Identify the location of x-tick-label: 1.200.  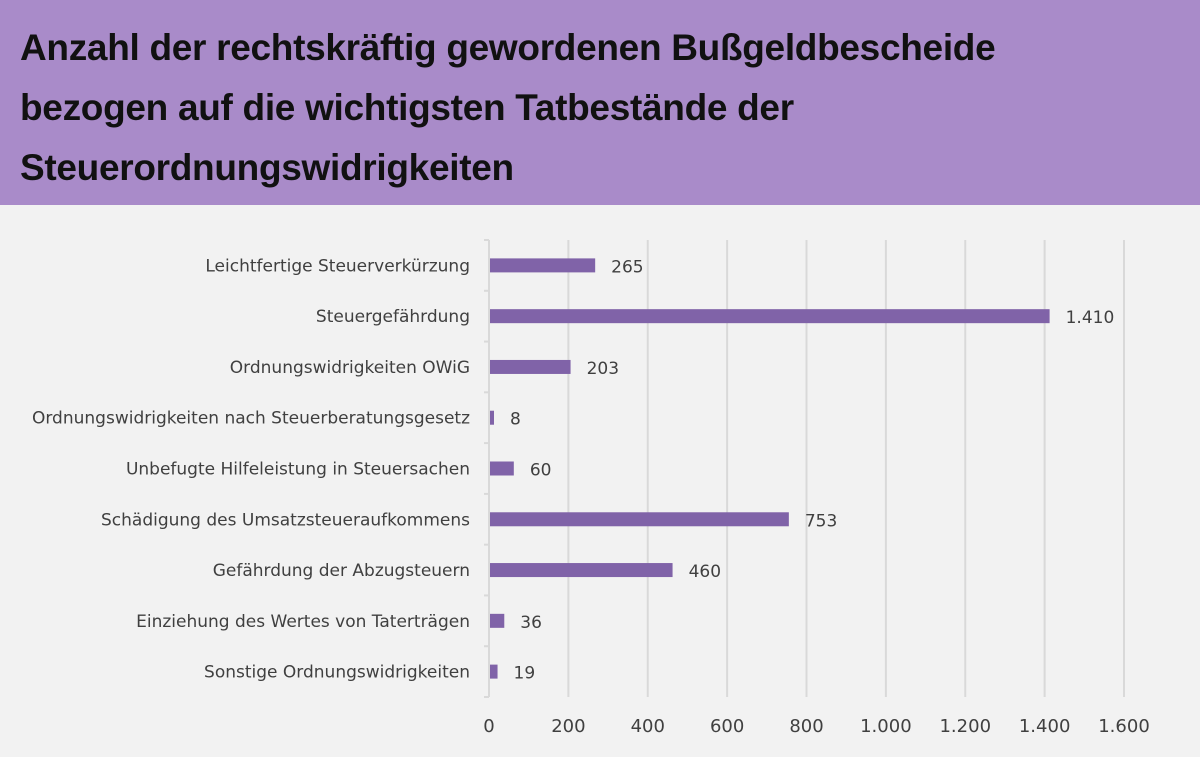
(965, 726).